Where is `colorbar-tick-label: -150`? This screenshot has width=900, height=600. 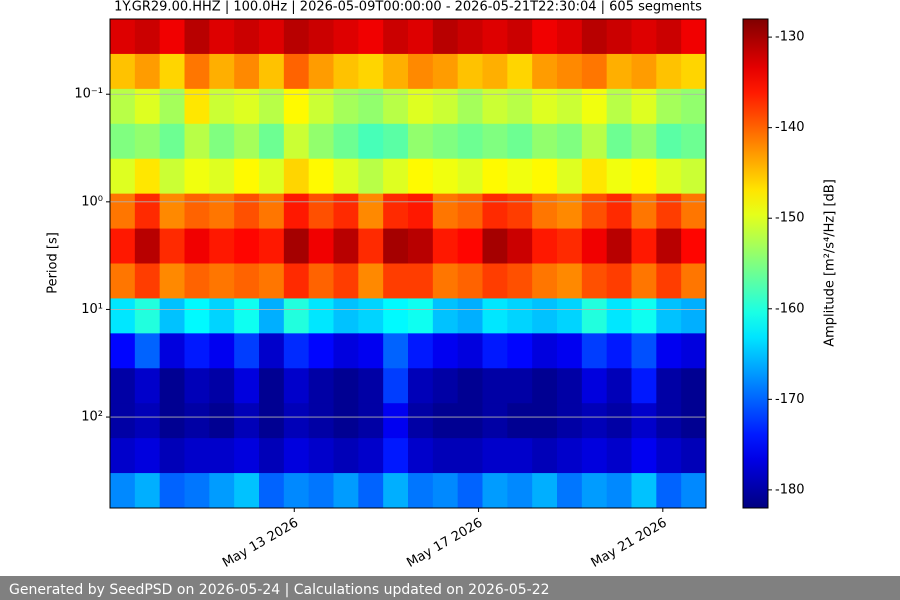
colorbar-tick-label: -150 is located at coordinates (790, 218).